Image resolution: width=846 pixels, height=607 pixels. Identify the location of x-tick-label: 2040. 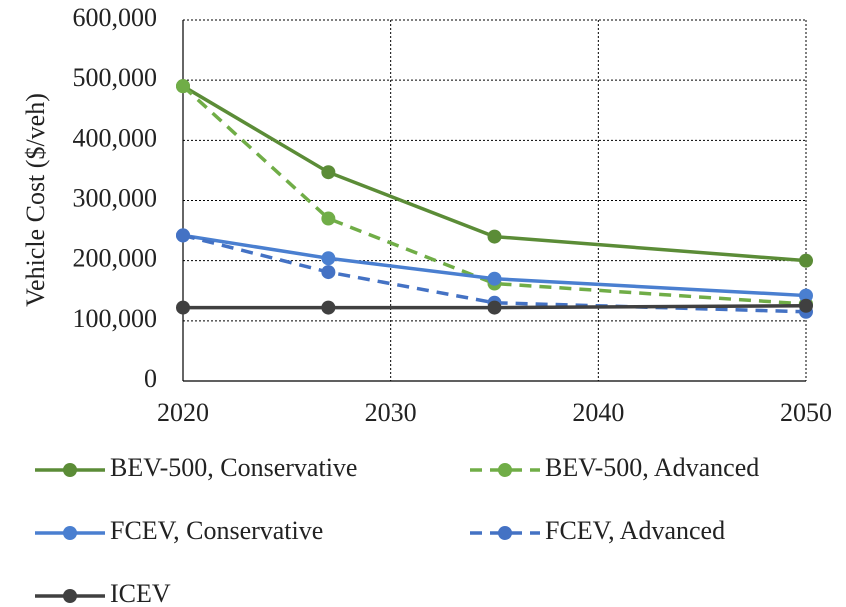
(598, 412).